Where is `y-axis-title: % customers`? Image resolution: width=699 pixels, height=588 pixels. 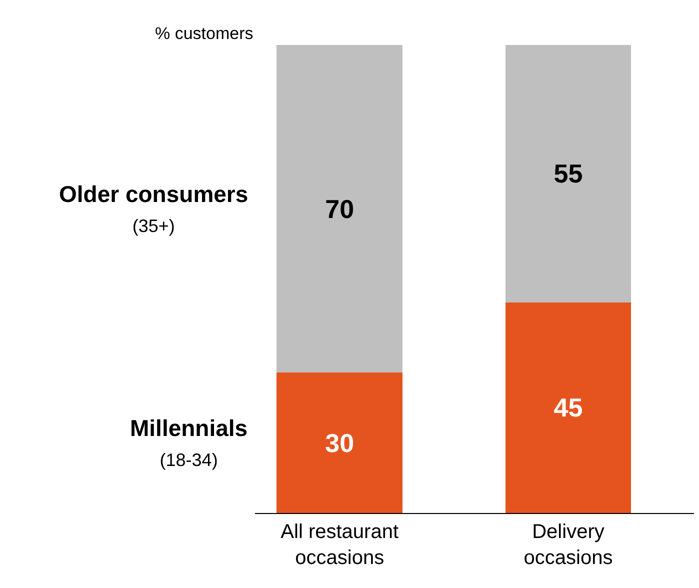 y-axis-title: % customers is located at coordinates (204, 33).